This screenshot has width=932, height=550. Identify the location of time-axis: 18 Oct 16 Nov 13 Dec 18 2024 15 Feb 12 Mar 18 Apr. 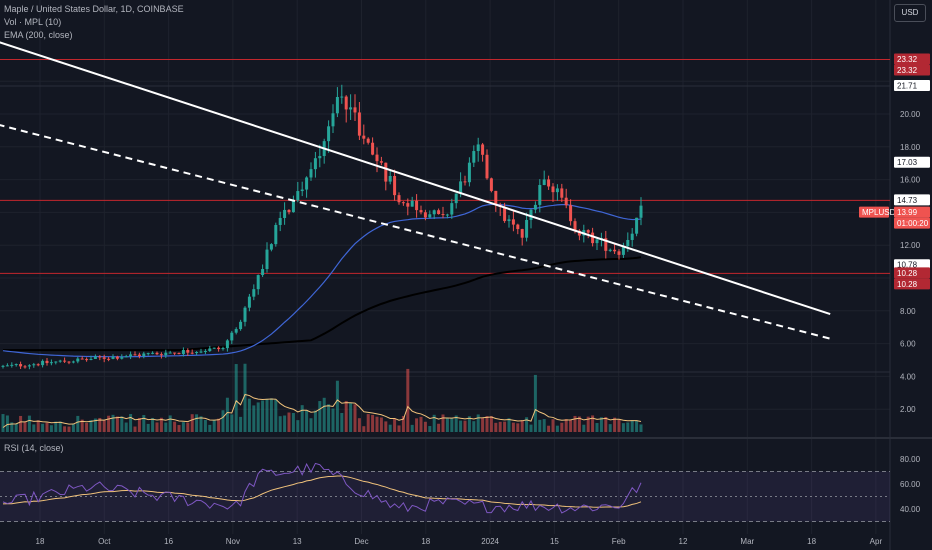
(459, 541).